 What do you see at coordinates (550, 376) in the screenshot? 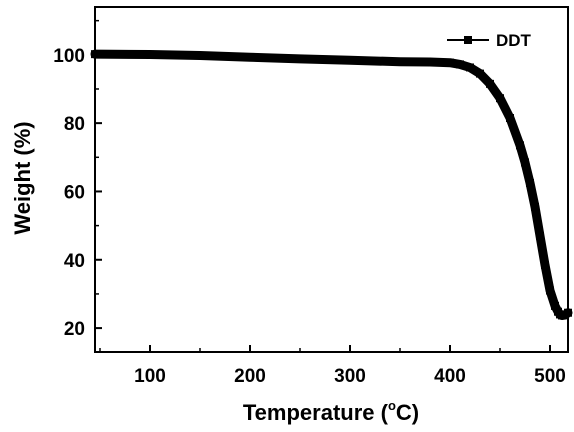
I see `x-tick-label: 500` at bounding box center [550, 376].